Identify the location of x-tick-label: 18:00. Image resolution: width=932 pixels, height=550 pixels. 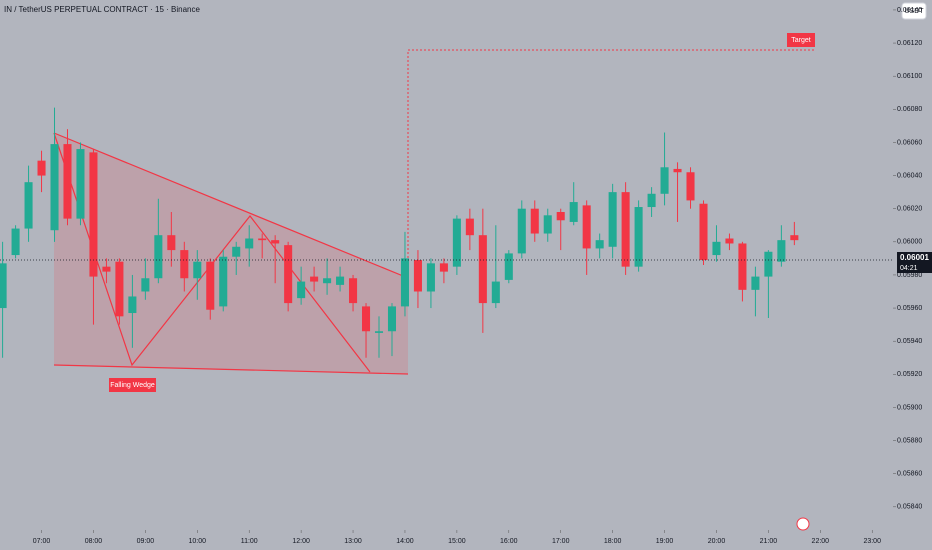
(613, 541).